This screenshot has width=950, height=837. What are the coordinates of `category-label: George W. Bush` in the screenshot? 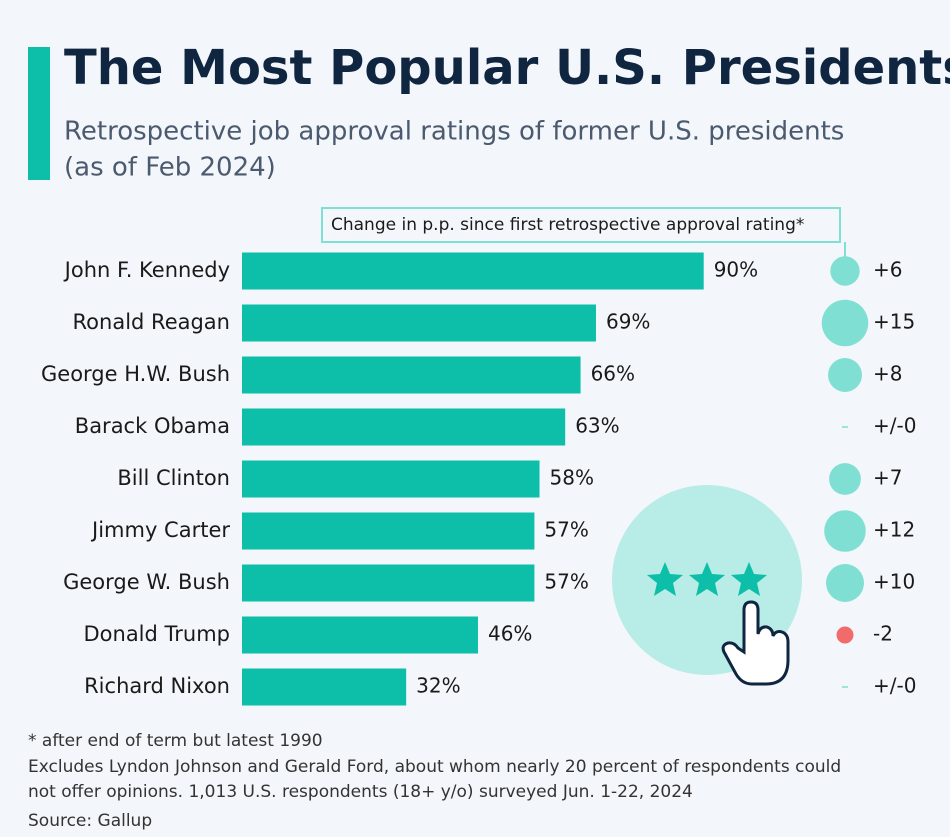 It's located at (146, 582).